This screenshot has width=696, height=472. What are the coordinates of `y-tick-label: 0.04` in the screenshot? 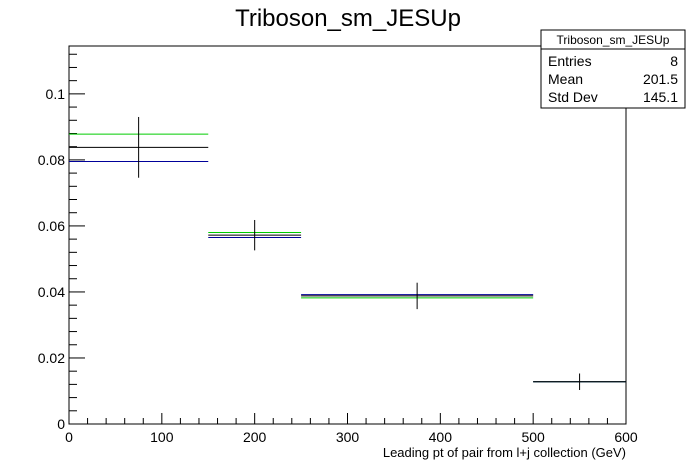 It's located at (51, 292).